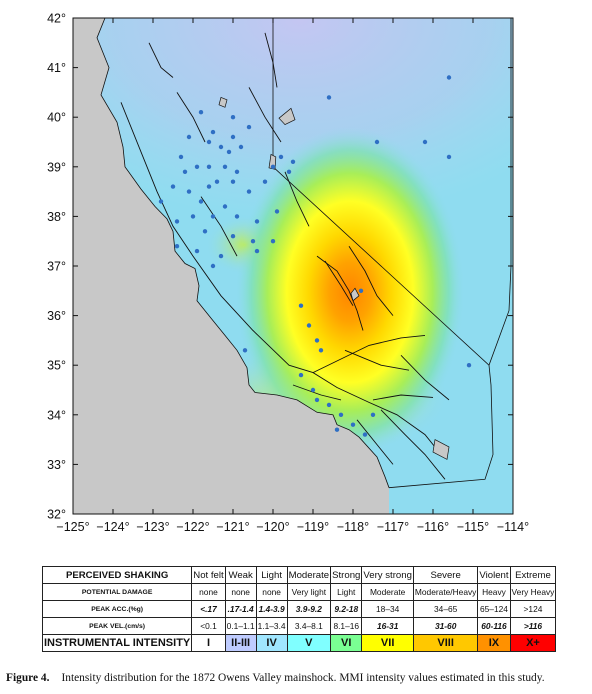 Image resolution: width=592 pixels, height=694 pixels. What do you see at coordinates (232, 527) in the screenshot?
I see `lon-tick-label: −121°` at bounding box center [232, 527].